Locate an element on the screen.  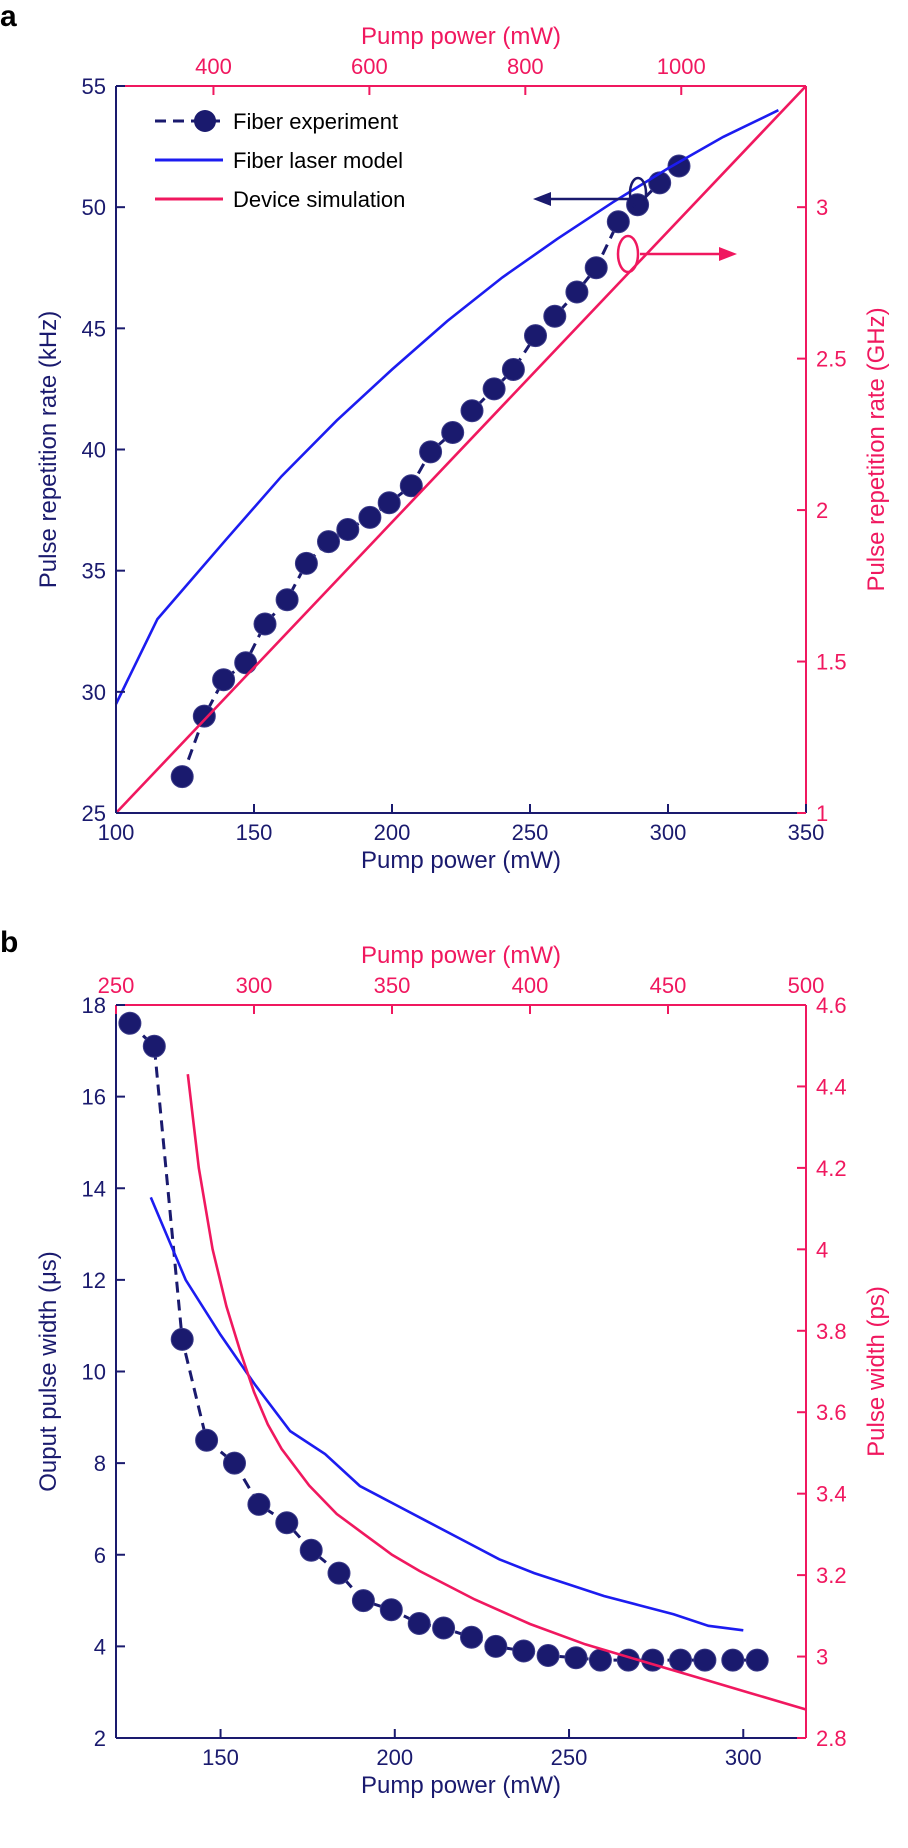
y-tick-label-left: 8 is located at coordinates (100, 1463).